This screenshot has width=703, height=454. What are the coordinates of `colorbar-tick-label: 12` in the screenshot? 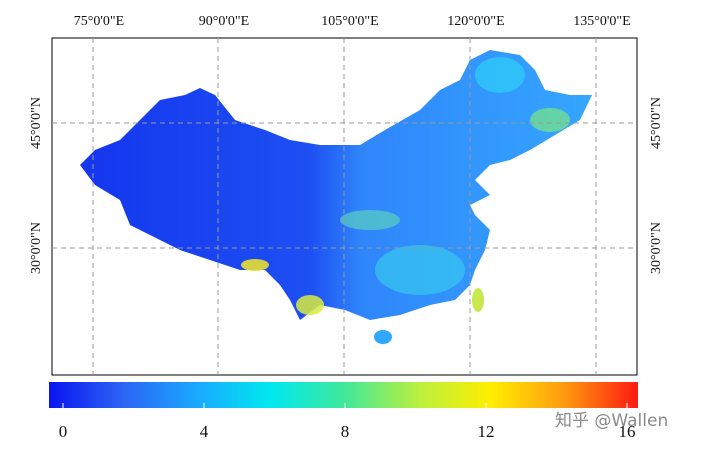 It's located at (486, 431).